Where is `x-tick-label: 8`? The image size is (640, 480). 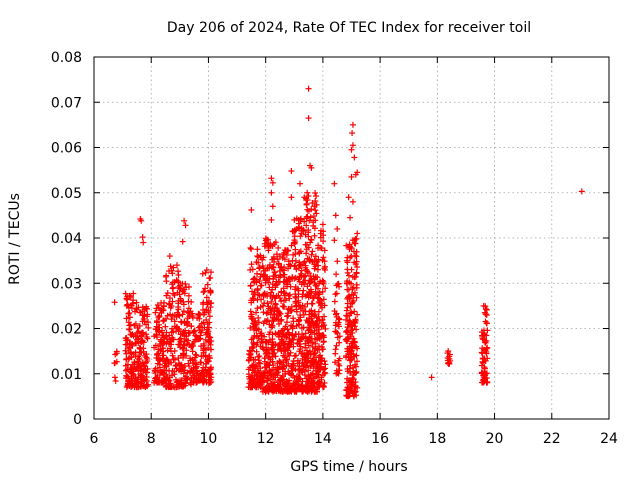
x-tick-label: 8 is located at coordinates (151, 439).